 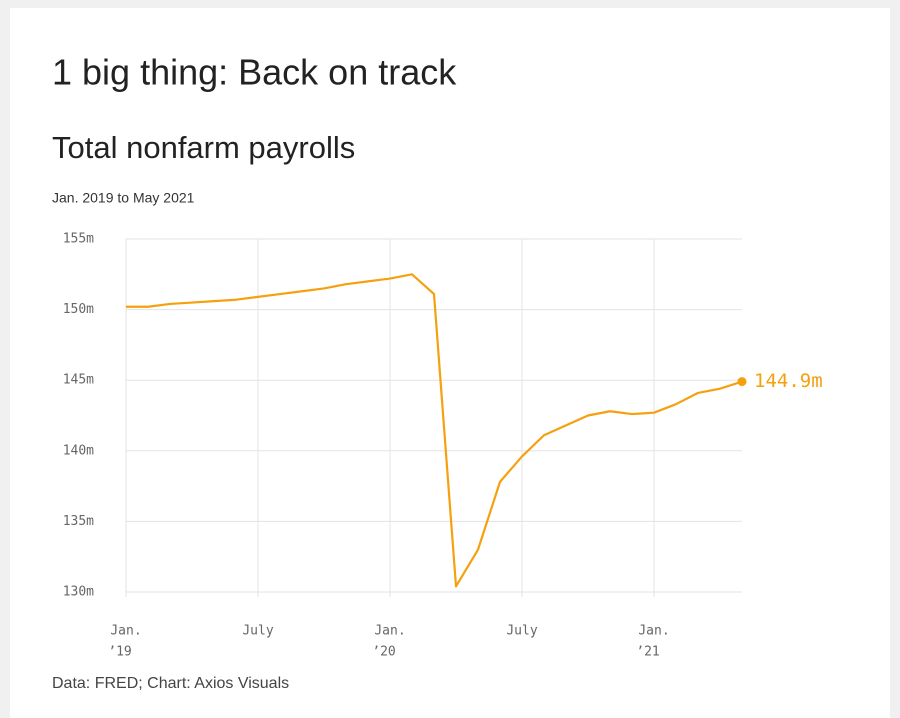 What do you see at coordinates (78, 239) in the screenshot?
I see `y-tick-label: 155m` at bounding box center [78, 239].